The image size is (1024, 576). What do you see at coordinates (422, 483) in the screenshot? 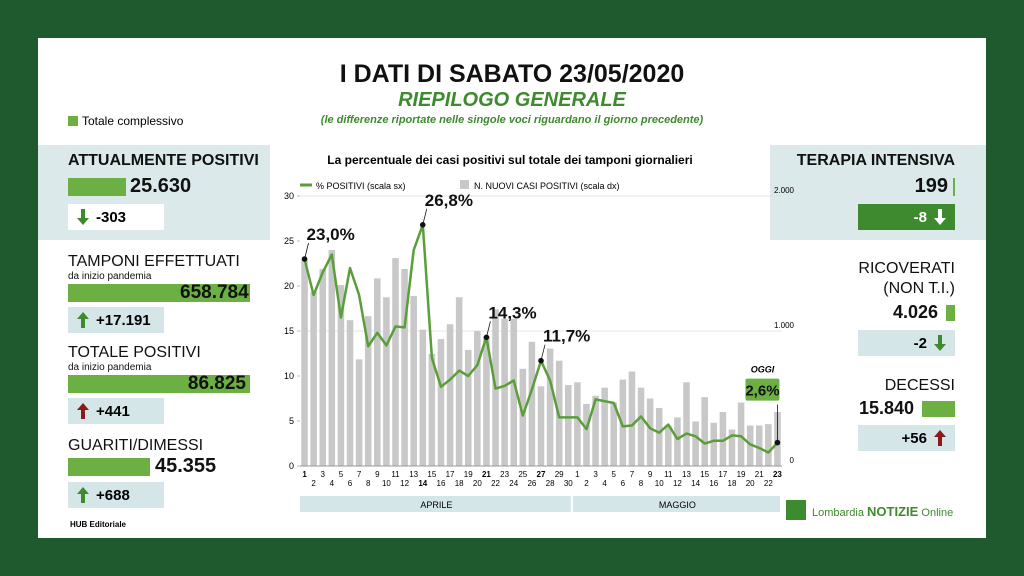
I see `x-tick-label: 14` at bounding box center [422, 483].